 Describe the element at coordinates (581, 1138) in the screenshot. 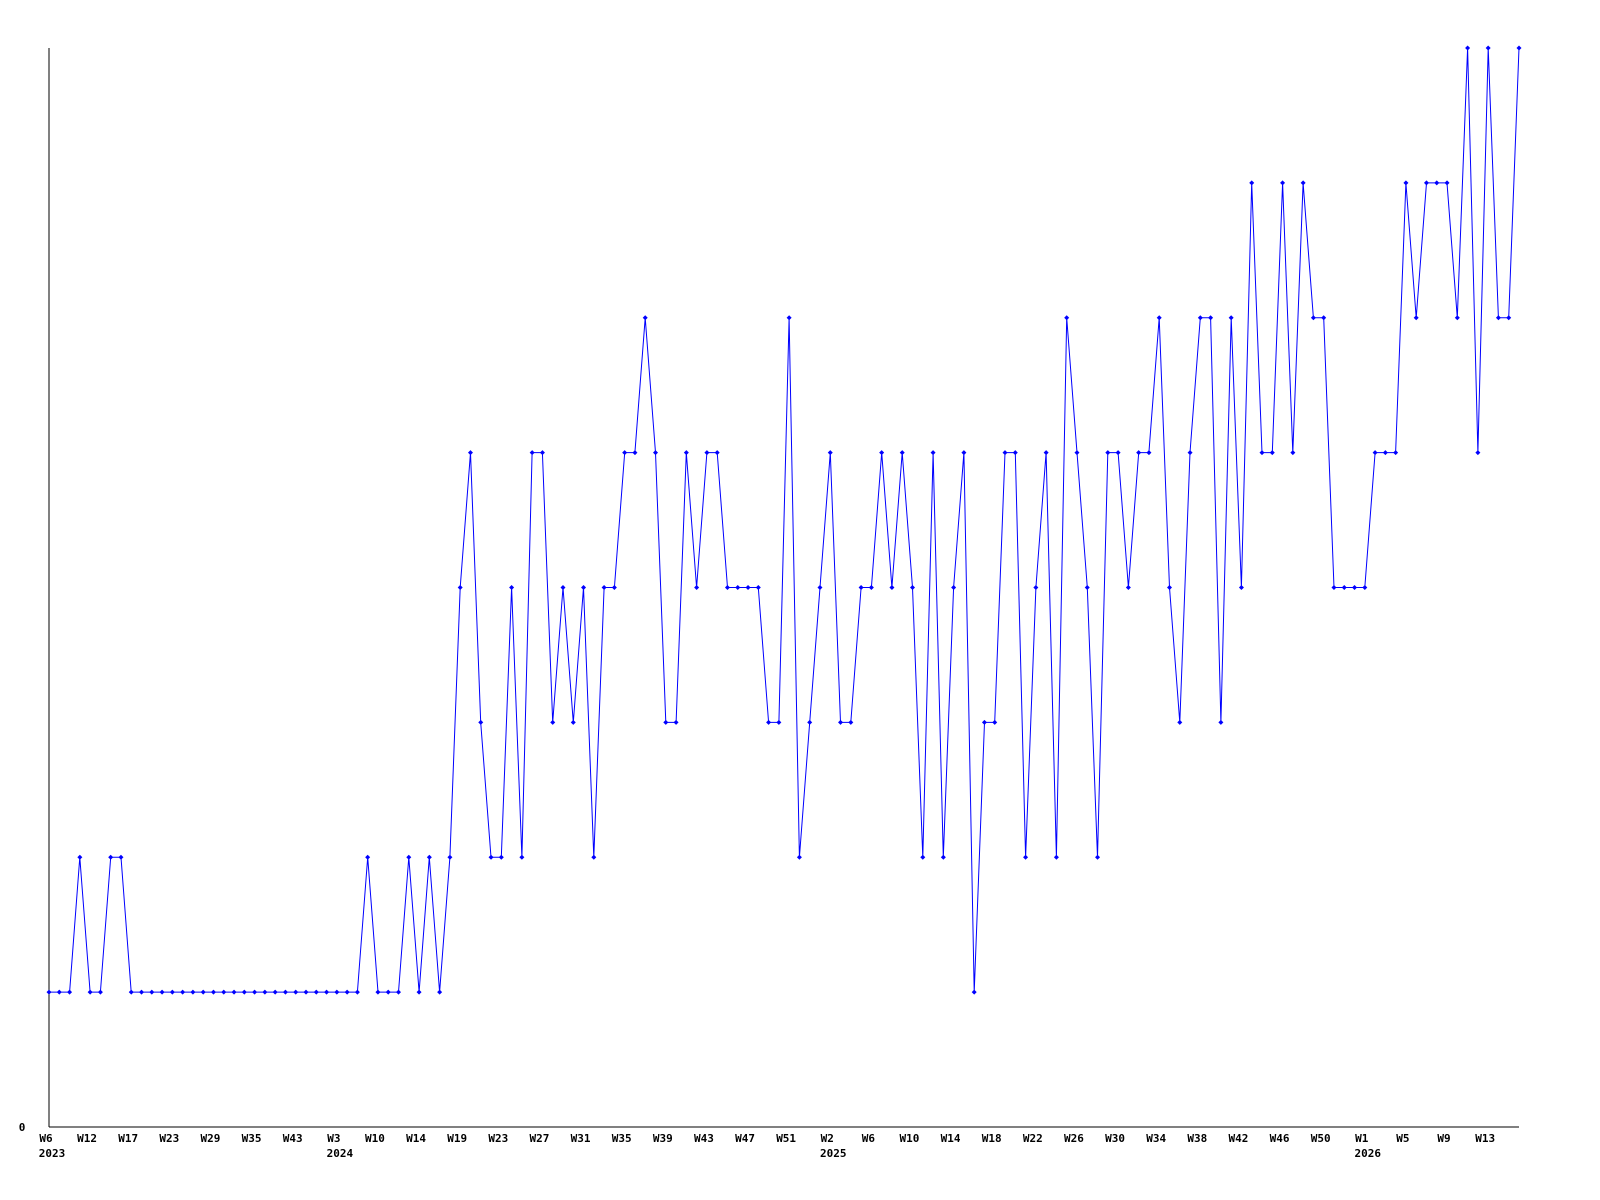

I see `x-tick-label: W31` at that location.